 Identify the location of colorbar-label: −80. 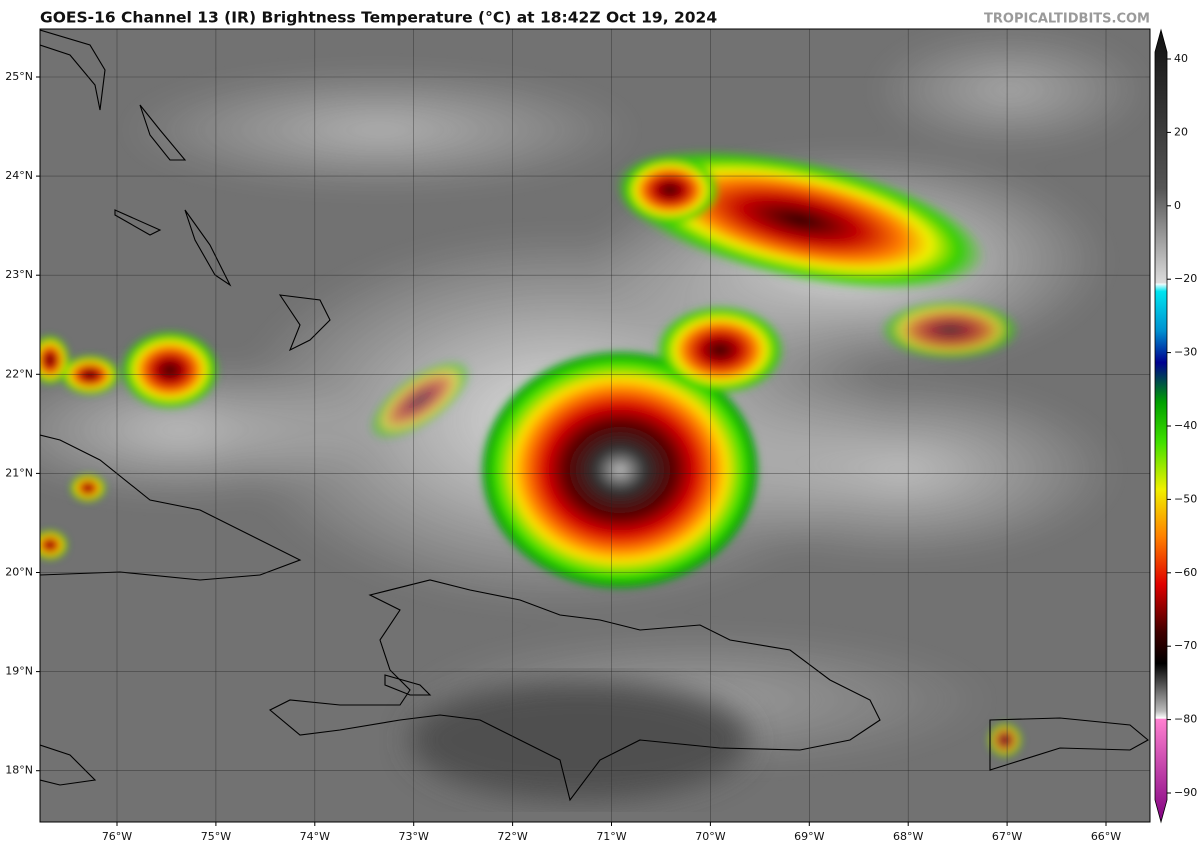
(1185, 719).